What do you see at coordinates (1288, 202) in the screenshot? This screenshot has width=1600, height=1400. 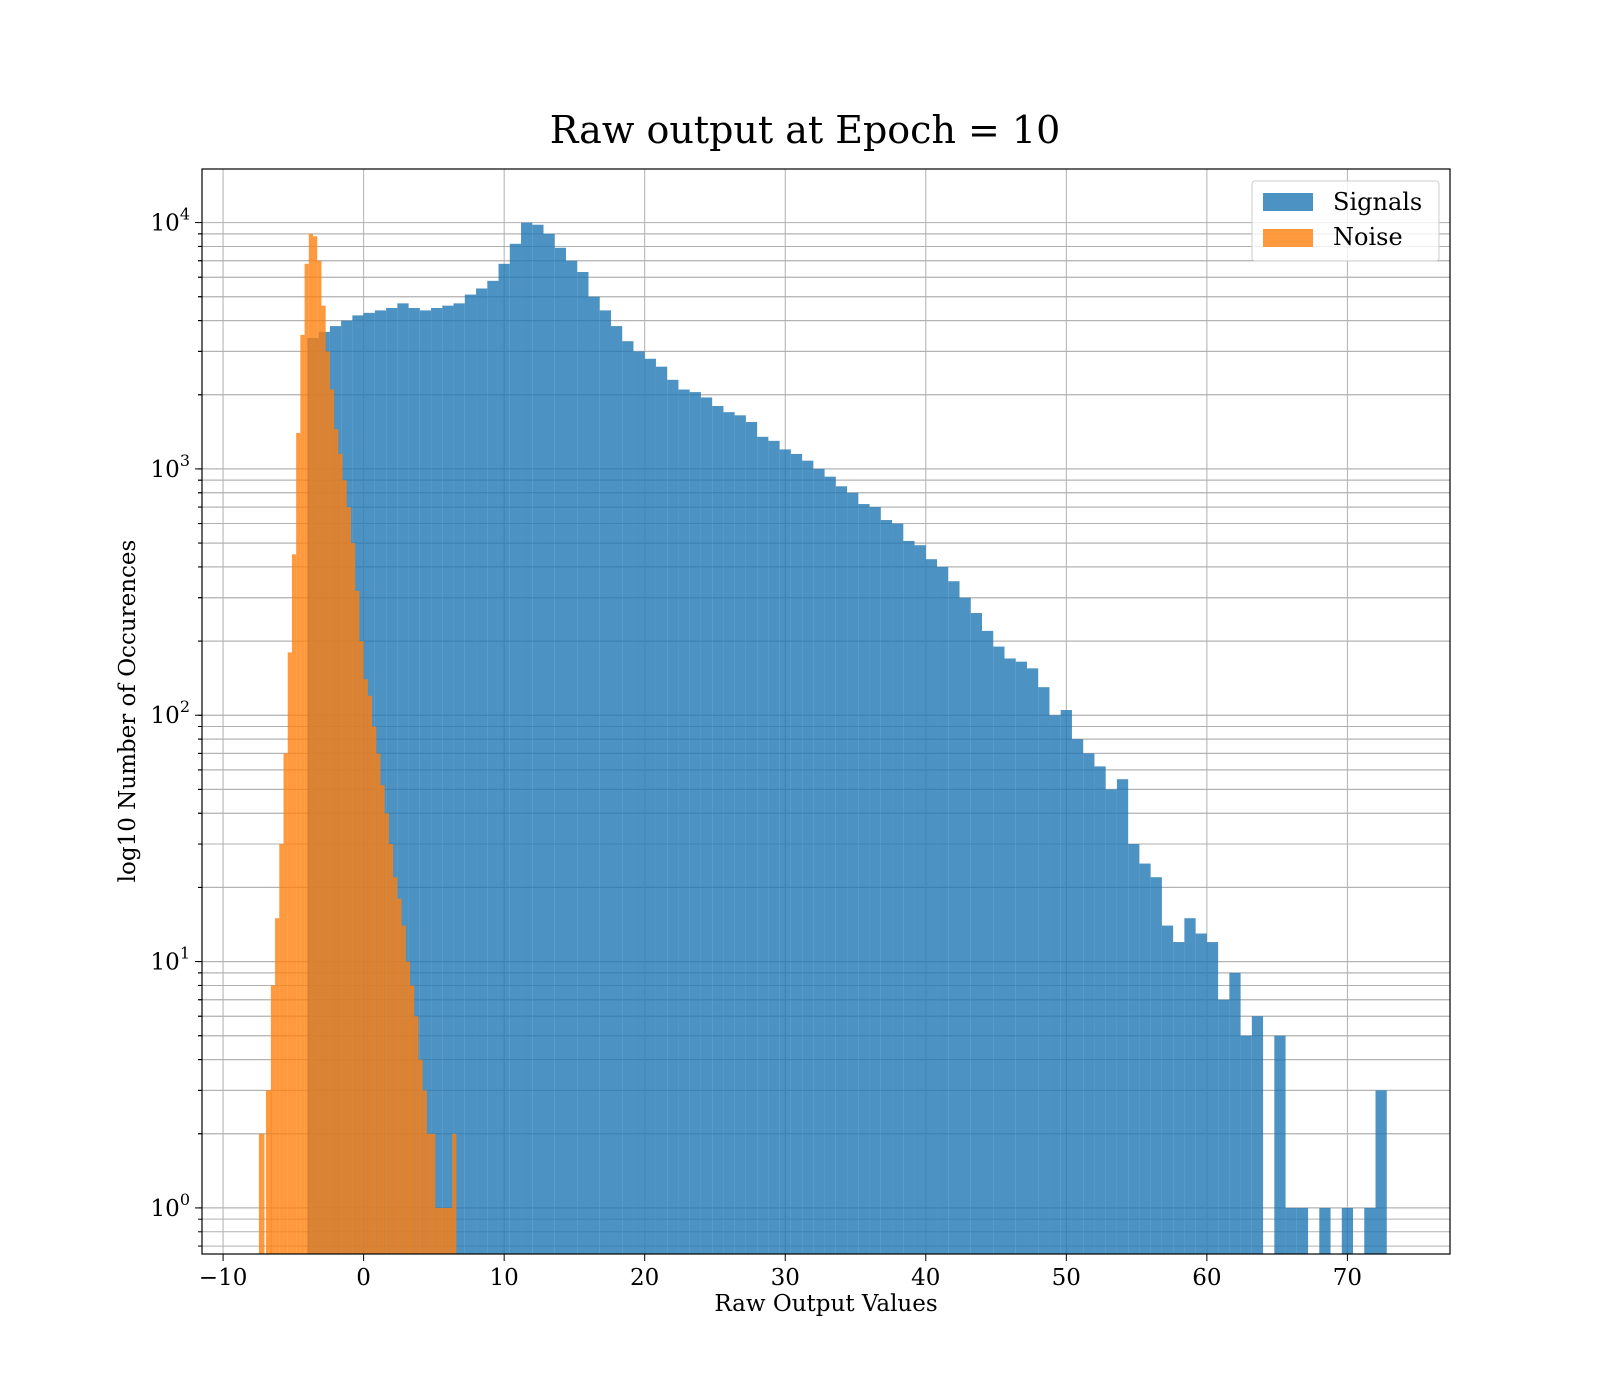 I see `legend-swatch-signals` at bounding box center [1288, 202].